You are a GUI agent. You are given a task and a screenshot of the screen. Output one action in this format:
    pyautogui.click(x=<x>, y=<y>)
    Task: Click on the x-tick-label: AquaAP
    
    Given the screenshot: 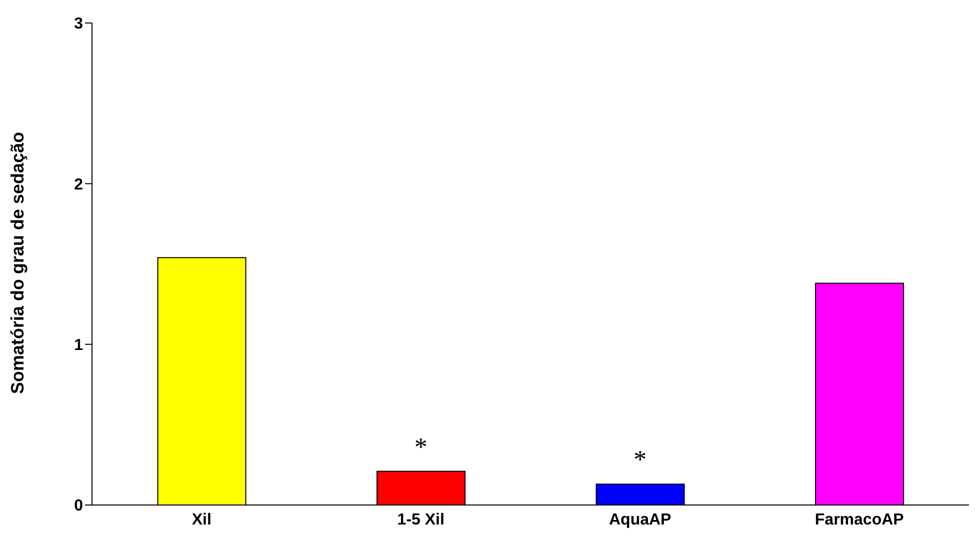 What is the action you would take?
    pyautogui.click(x=640, y=519)
    